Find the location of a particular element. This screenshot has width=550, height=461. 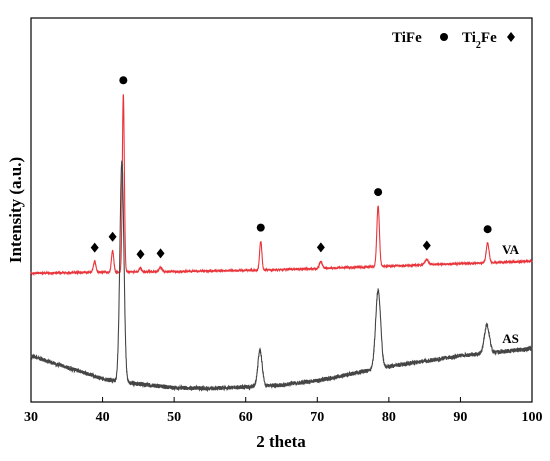

x-tick-label: 100 is located at coordinates (532, 417).